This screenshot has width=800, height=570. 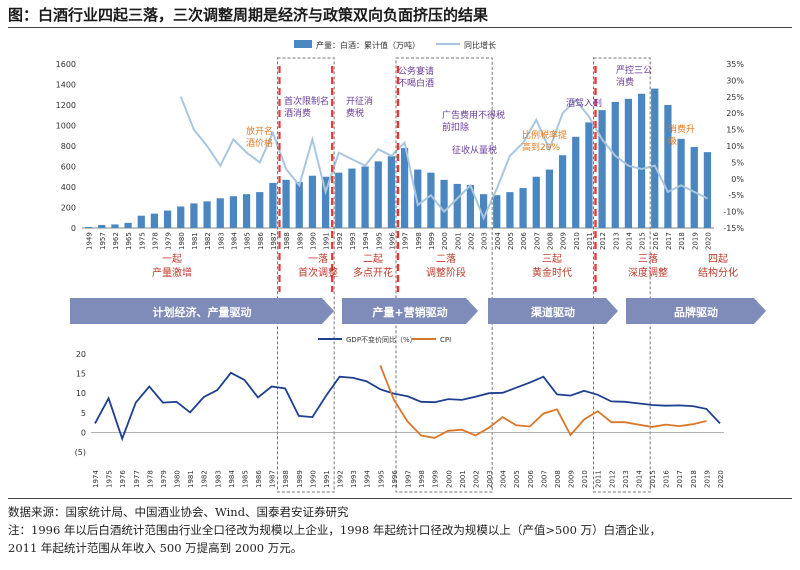 I want to click on x-tick-label: 1988, so click(x=287, y=241).